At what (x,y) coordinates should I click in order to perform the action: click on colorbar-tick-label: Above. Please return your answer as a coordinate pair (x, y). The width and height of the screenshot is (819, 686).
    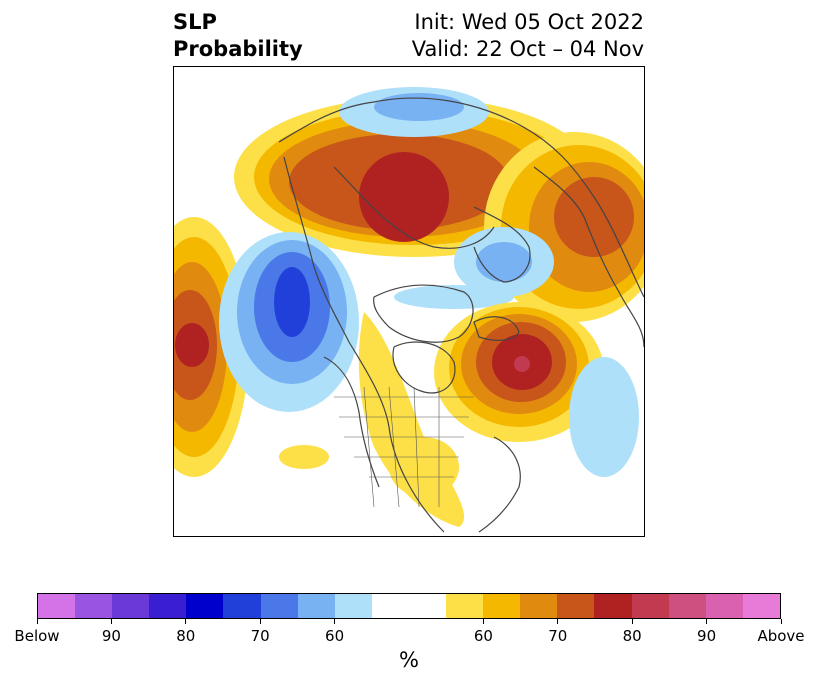
    Looking at the image, I should click on (781, 636).